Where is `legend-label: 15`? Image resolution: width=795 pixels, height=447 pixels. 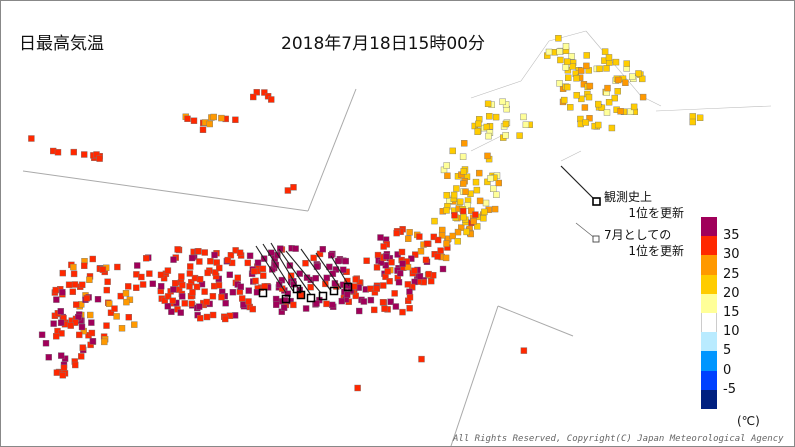 legend-label: 15 is located at coordinates (731, 312).